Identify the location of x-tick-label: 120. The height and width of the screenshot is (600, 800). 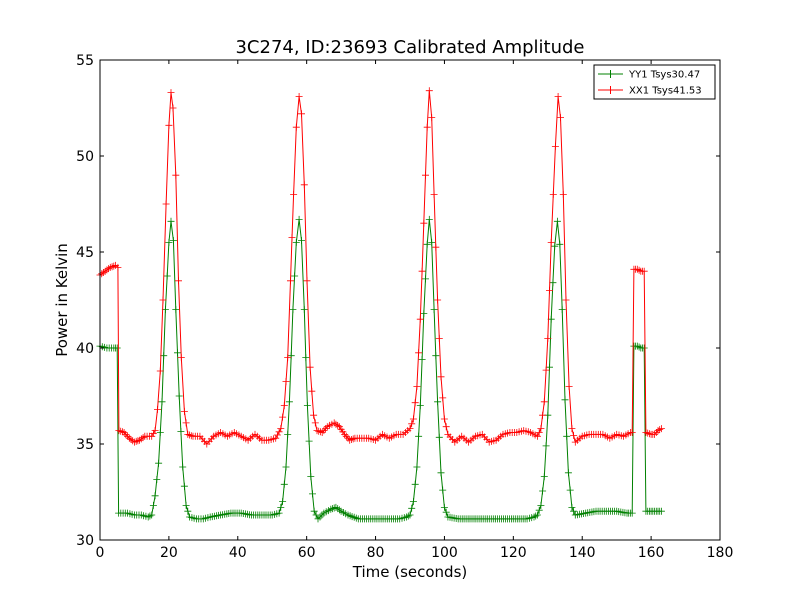
(513, 553).